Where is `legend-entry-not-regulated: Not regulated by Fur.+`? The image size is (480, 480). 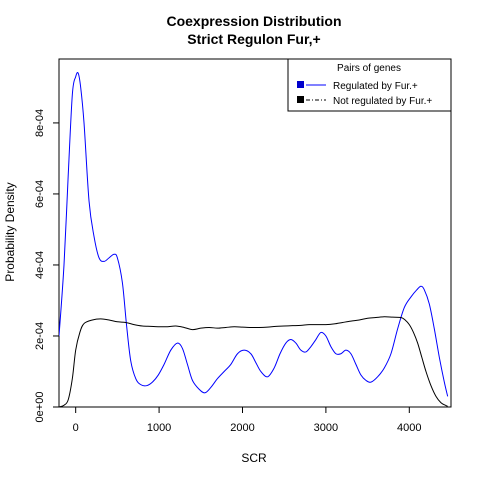 legend-entry-not-regulated: Not regulated by Fur.+ is located at coordinates (364, 101).